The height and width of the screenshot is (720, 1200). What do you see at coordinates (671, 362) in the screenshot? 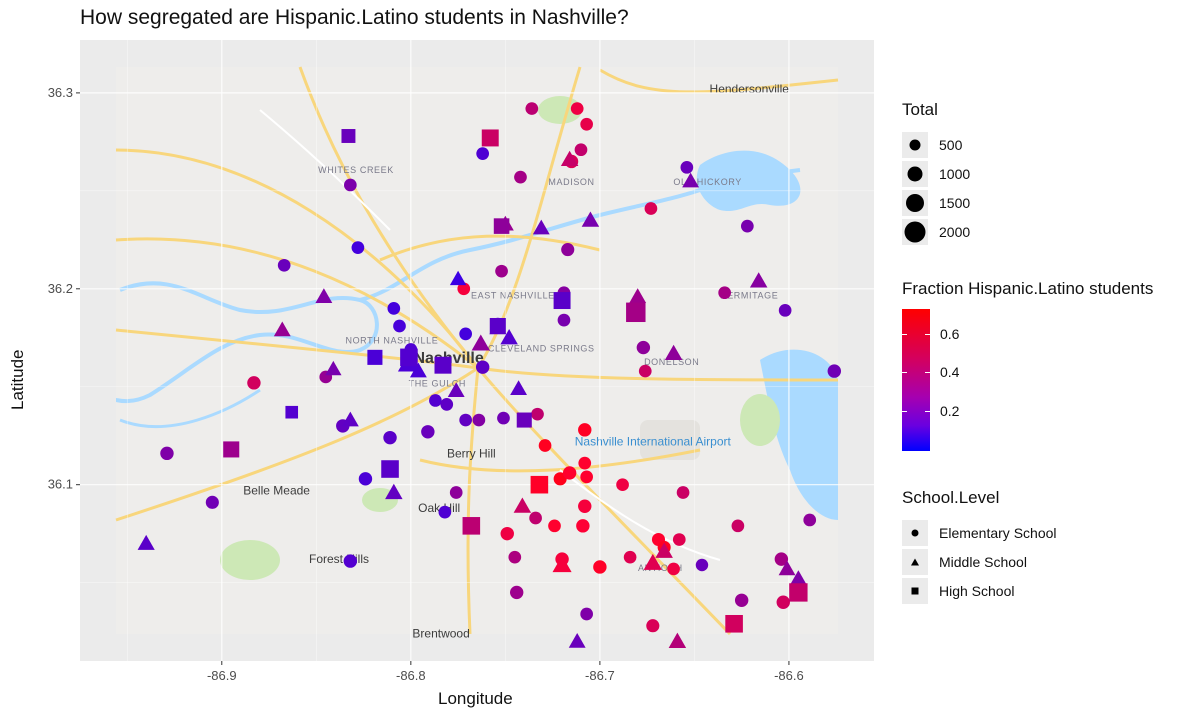
I see `basemap-label: DONELSON` at bounding box center [671, 362].